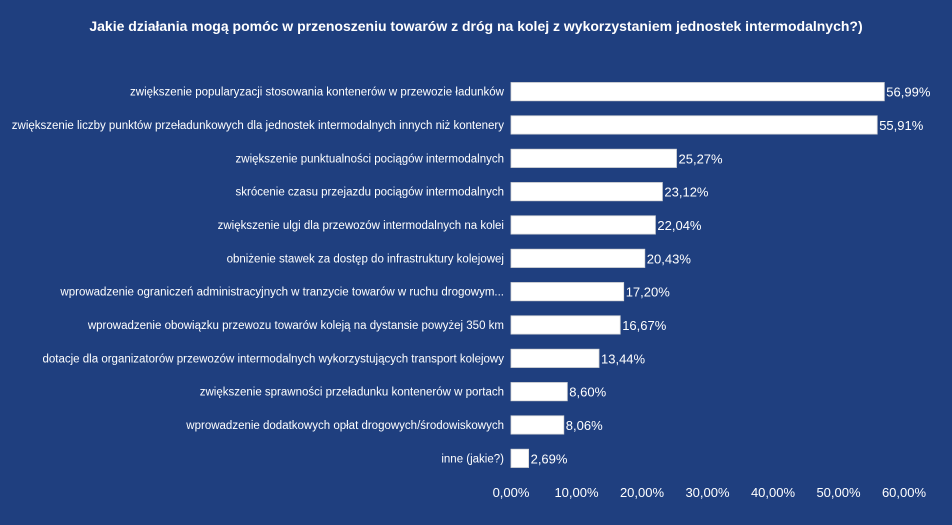  What do you see at coordinates (587, 392) in the screenshot?
I see `value-label: 8,60%` at bounding box center [587, 392].